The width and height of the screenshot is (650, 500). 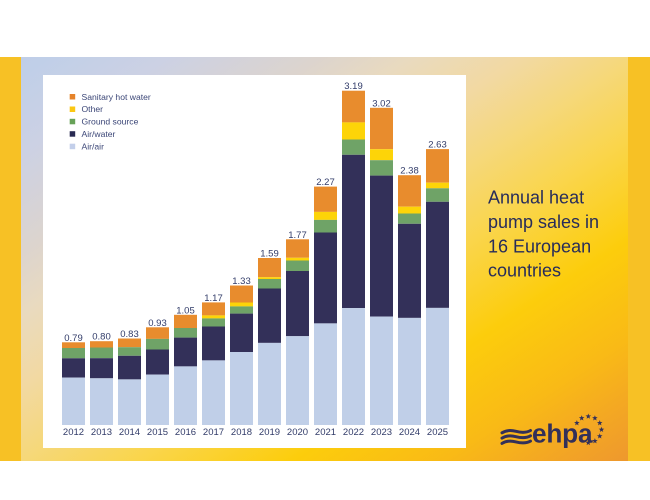 What do you see at coordinates (437, 432) in the screenshot?
I see `svg-text: 2025` at bounding box center [437, 432].